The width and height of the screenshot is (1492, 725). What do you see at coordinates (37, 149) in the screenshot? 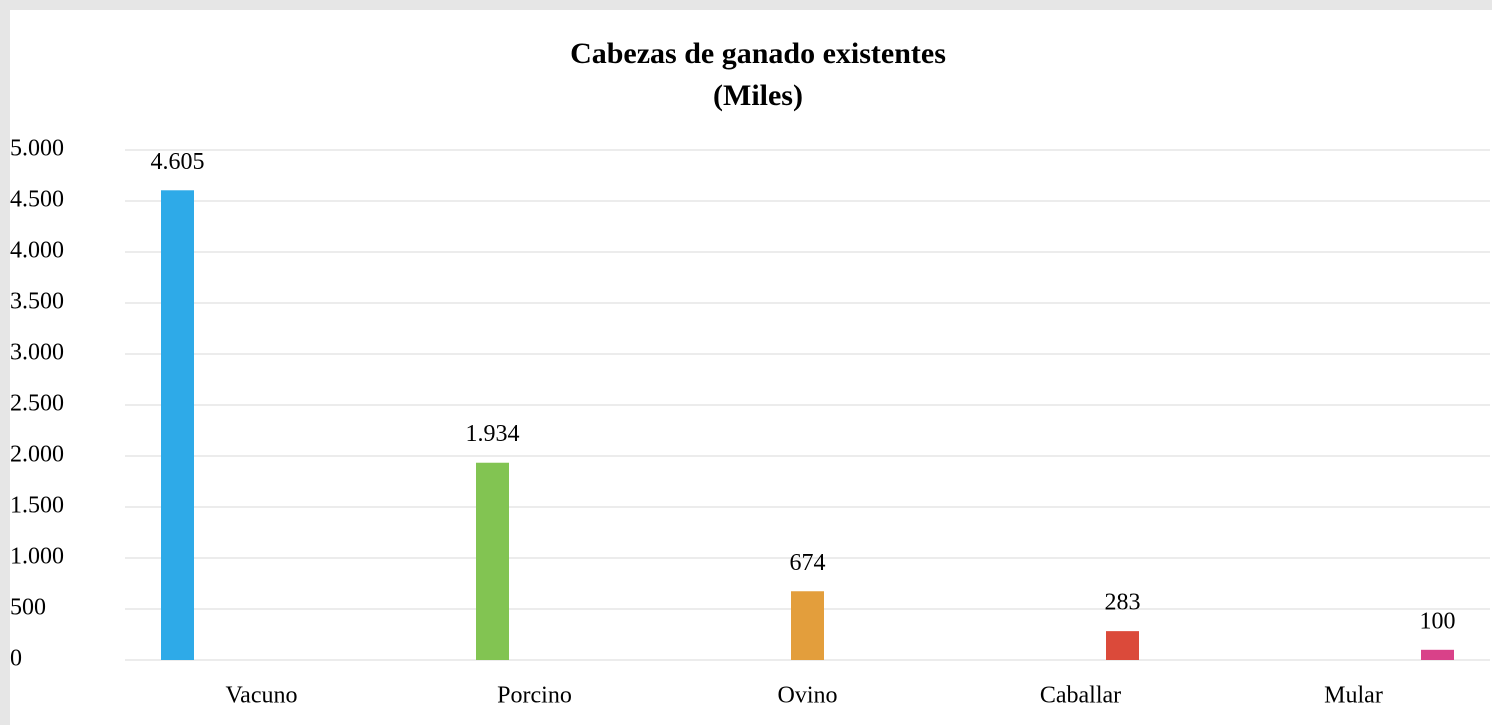
I see `y-tick-label: 5.000` at bounding box center [37, 149].